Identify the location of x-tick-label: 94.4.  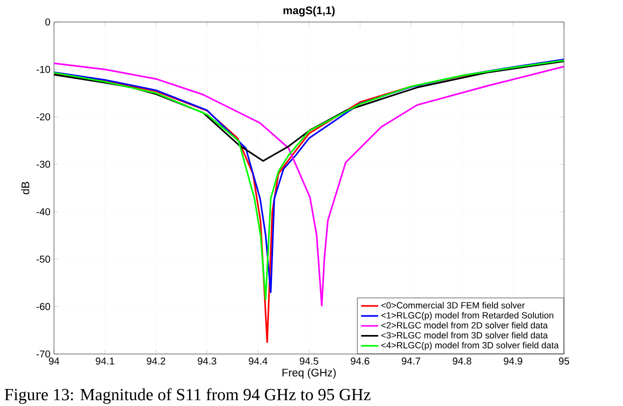
(258, 361).